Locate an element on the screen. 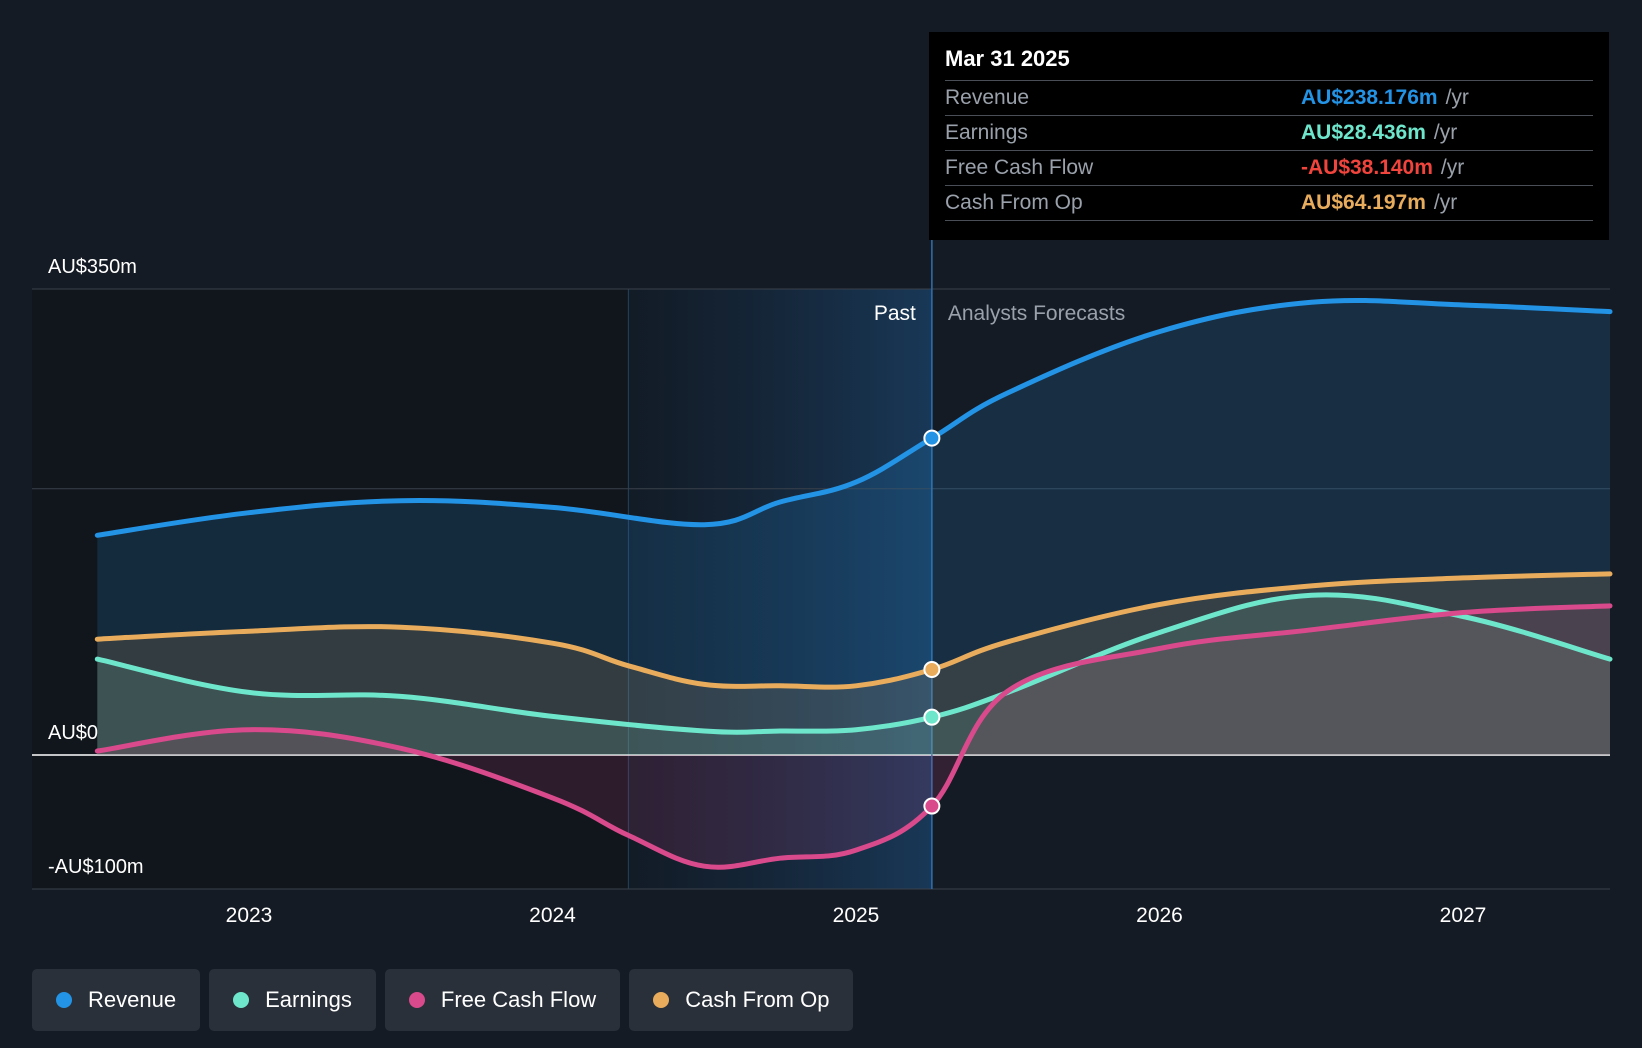  legend-label: Free Cash Flow is located at coordinates (518, 999).